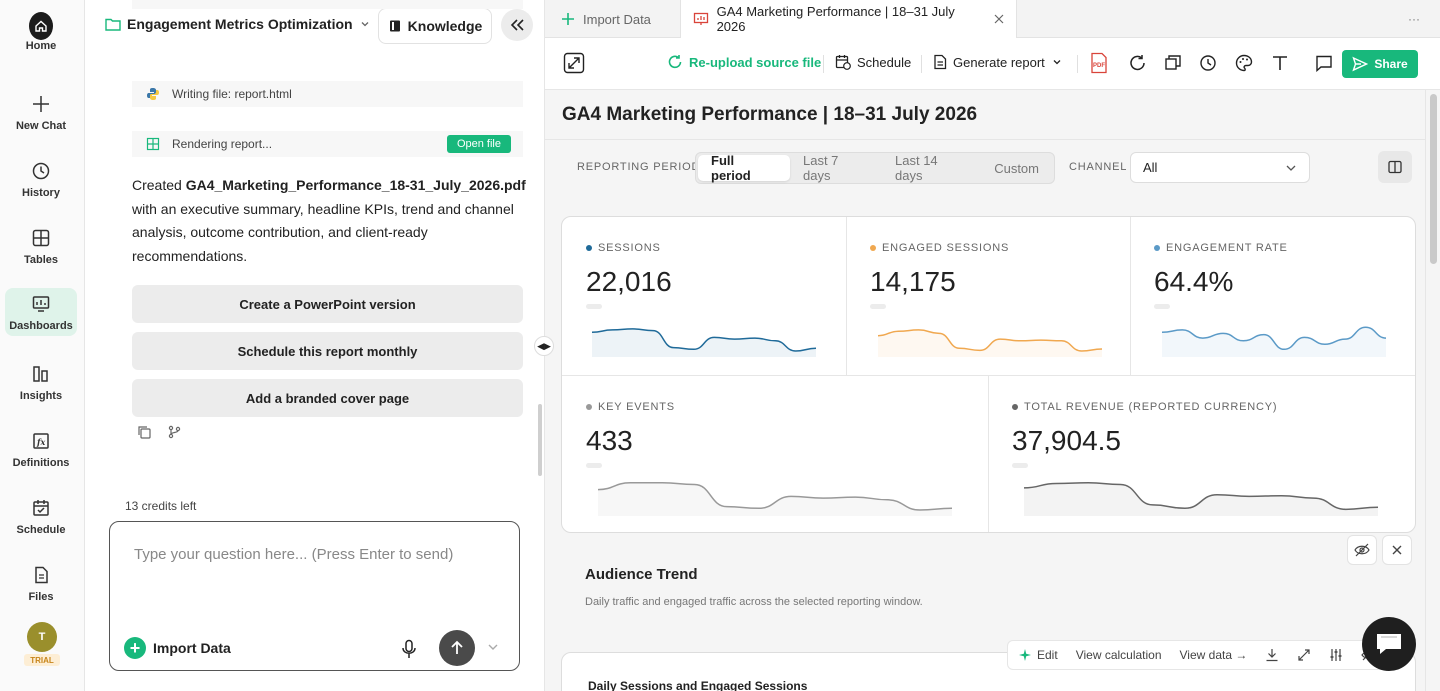 The image size is (1440, 691). Describe the element at coordinates (1272, 655) in the screenshot. I see `download-icon` at that location.